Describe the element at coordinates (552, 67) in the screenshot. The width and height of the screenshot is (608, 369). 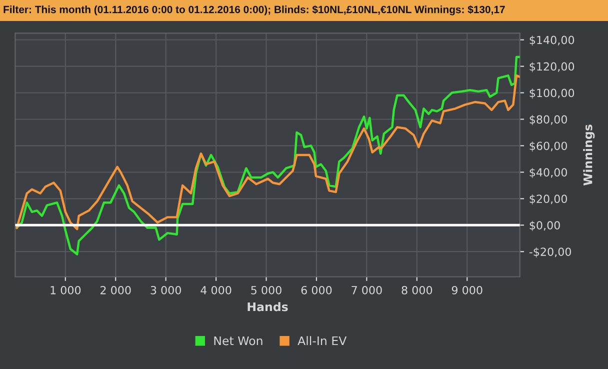
I see `y-tick-label: $120,00` at that location.